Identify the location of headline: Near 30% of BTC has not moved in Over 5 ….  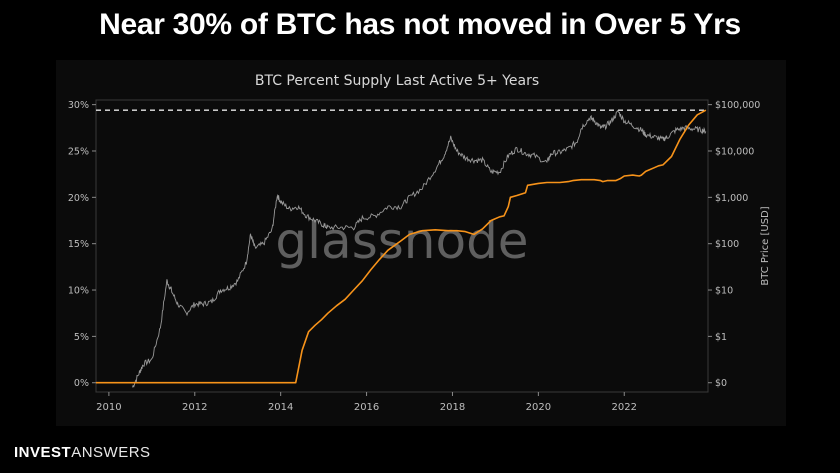
(420, 24).